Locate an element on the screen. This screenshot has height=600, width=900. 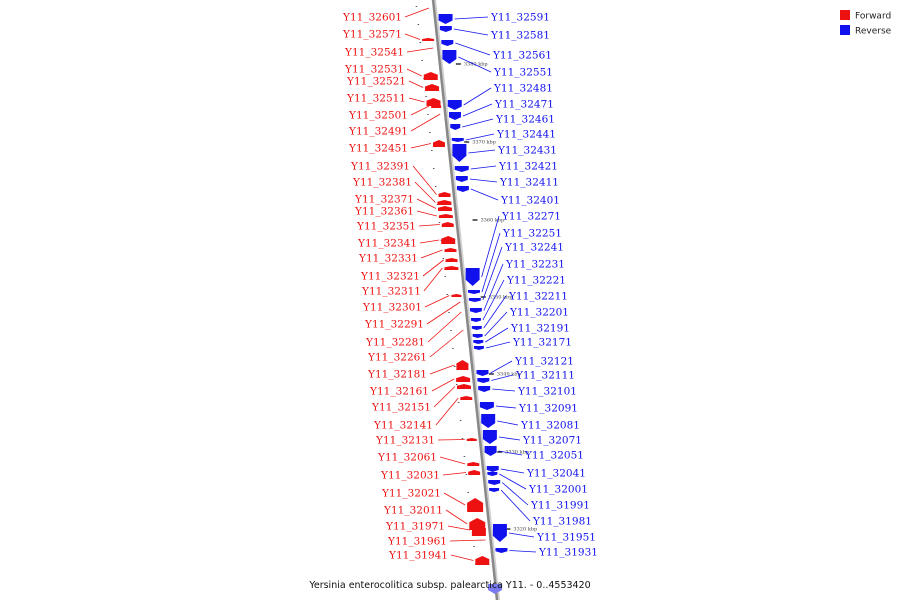
reverse-gene-label: Y11_32231 is located at coordinates (535, 265).